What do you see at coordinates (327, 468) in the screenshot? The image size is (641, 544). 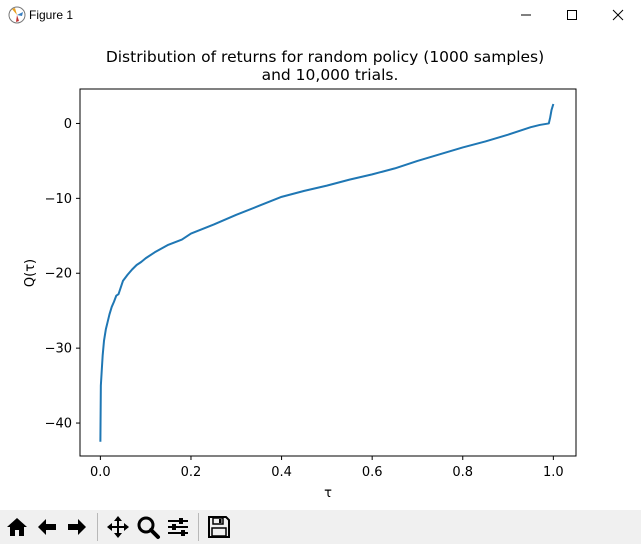 I see `x-axis: 0.0 0.2 0.4 0.6 0.8 1.0` at bounding box center [327, 468].